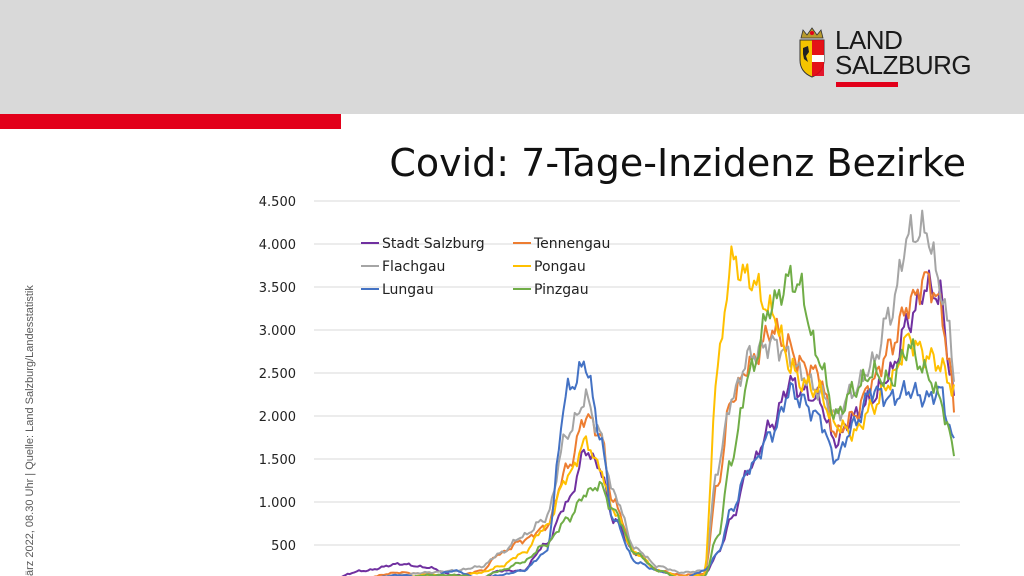  What do you see at coordinates (413, 267) in the screenshot?
I see `legend-label: Flachgau` at bounding box center [413, 267].